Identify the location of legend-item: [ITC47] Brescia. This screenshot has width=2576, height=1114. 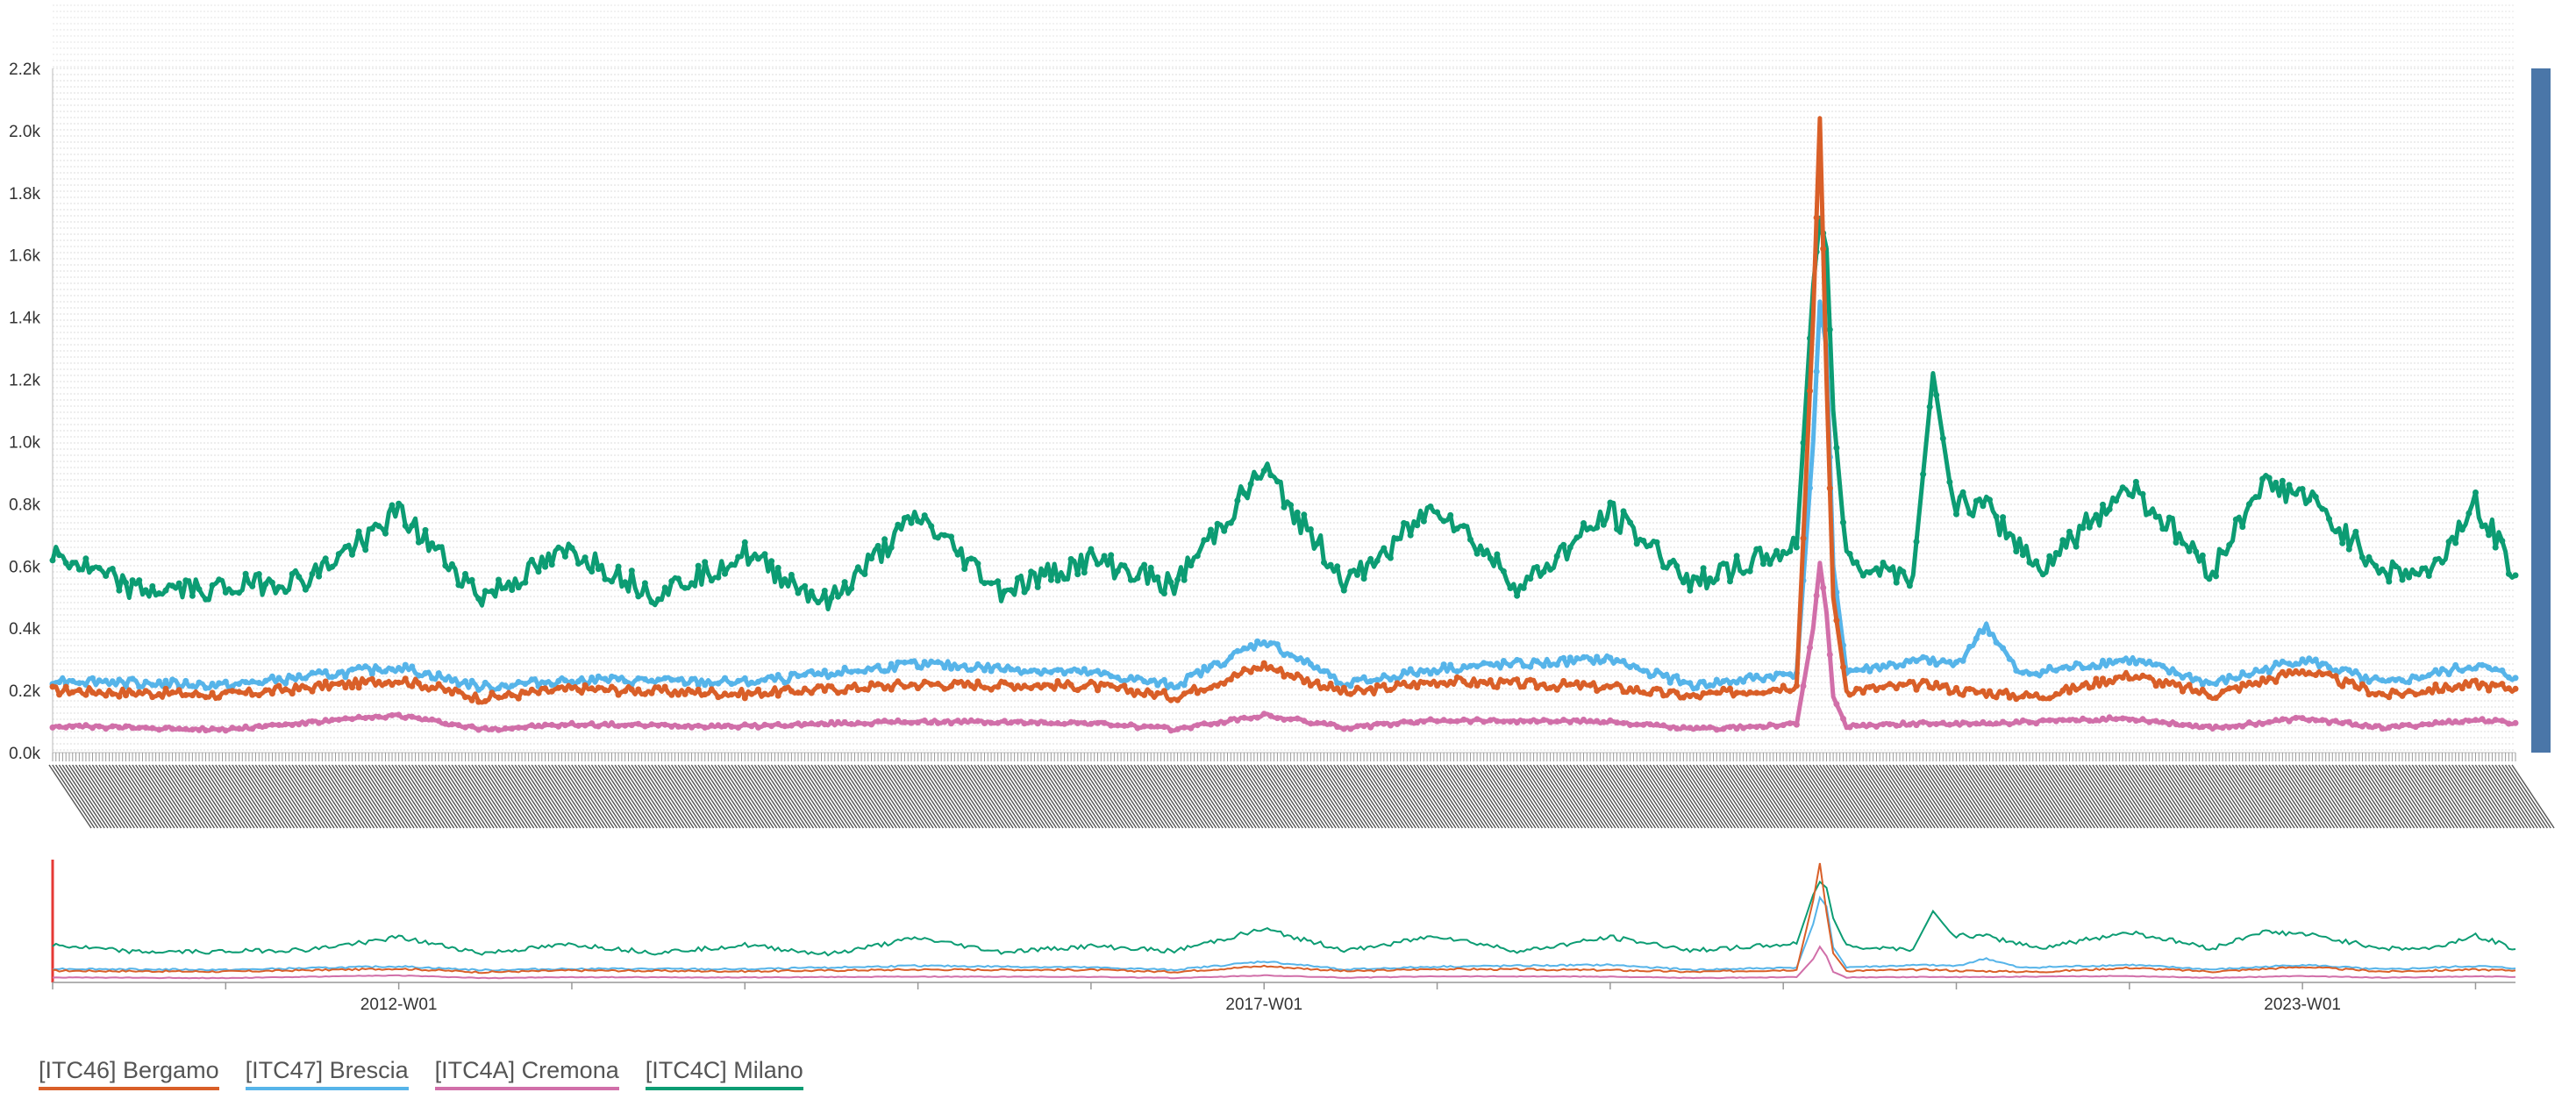
(328, 1072).